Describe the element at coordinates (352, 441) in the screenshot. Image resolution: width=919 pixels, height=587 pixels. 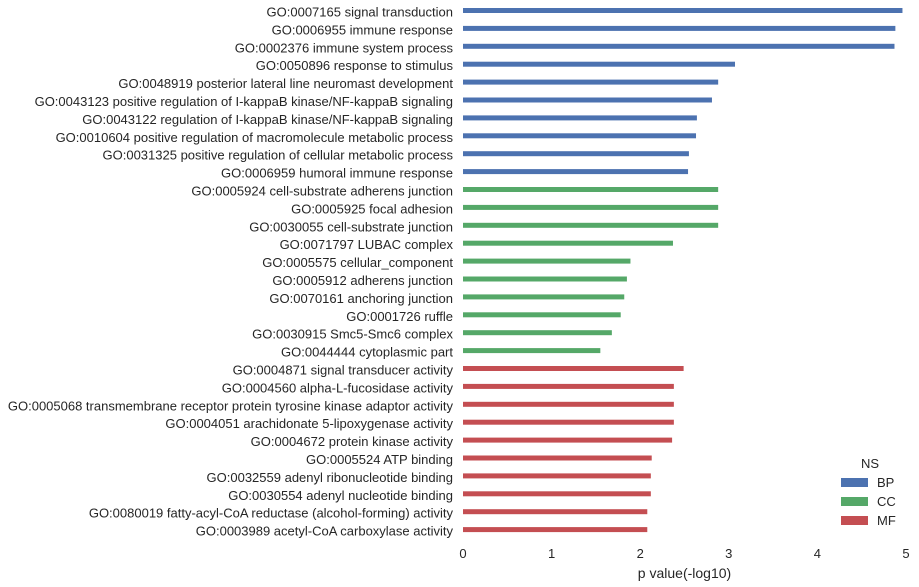
I see `category-label: GO:0004672 protein kinase activity` at that location.